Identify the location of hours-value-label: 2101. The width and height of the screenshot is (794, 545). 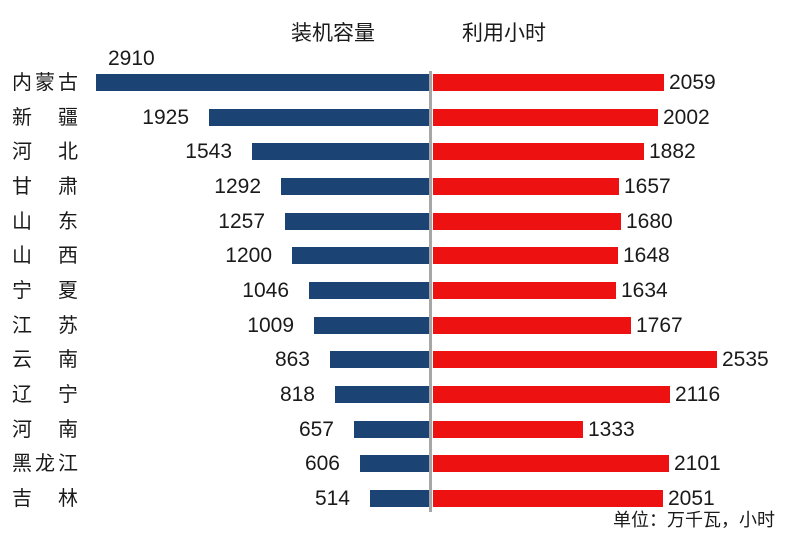
(697, 463).